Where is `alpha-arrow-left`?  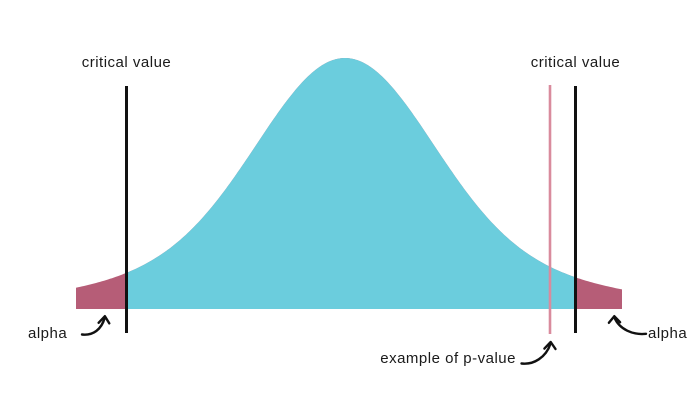
alpha-arrow-left is located at coordinates (95, 325).